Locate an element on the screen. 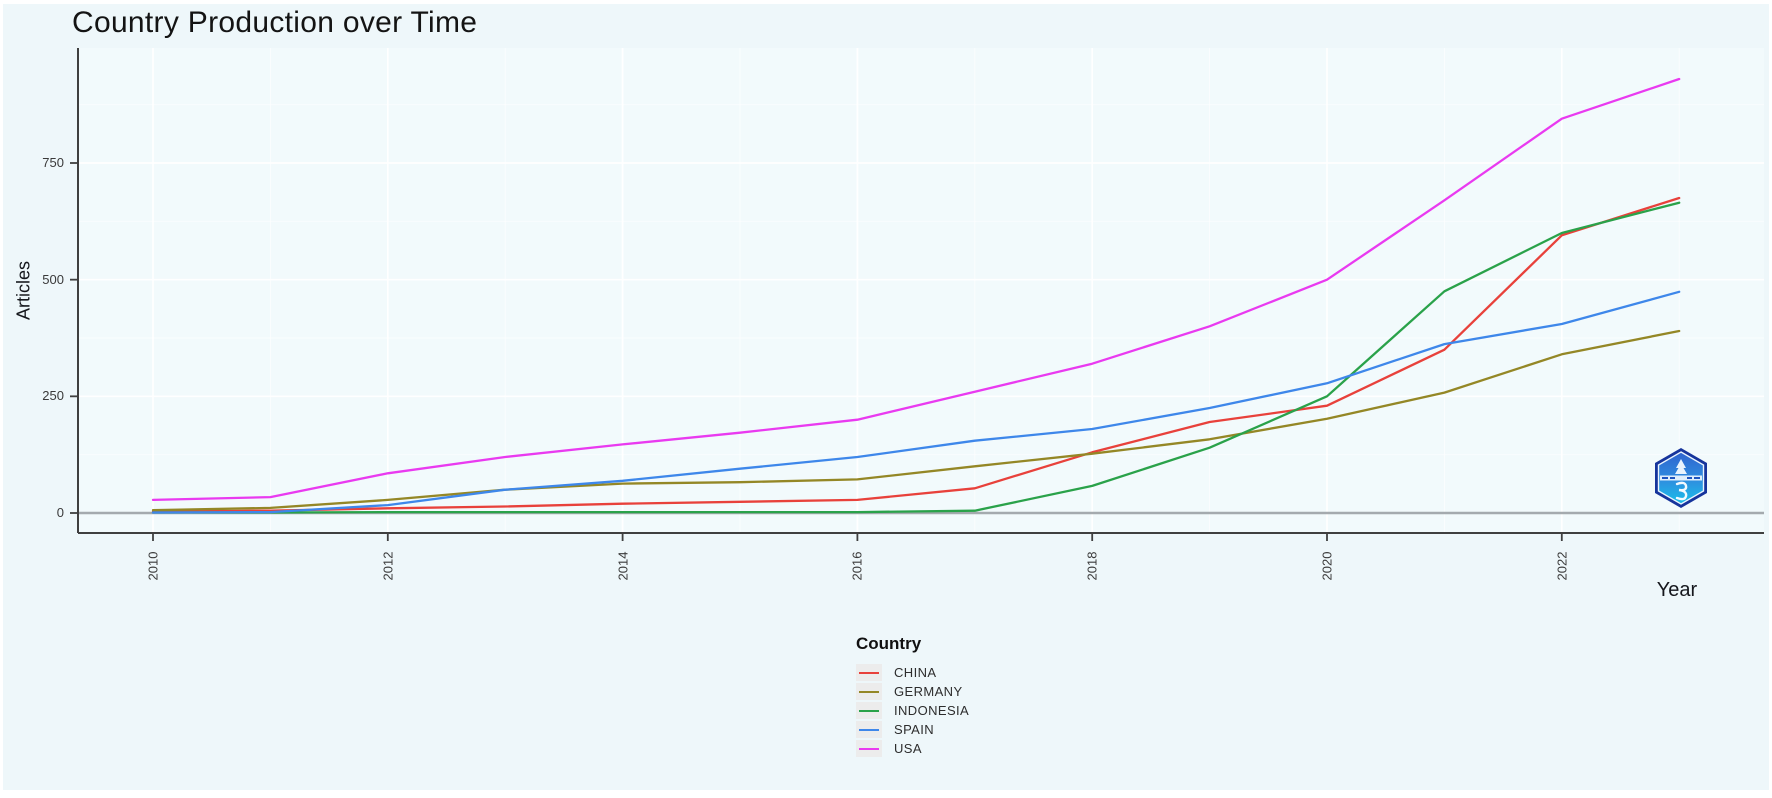 This screenshot has height=798, width=1772. legend-item-spain: SPAIN is located at coordinates (912, 729).